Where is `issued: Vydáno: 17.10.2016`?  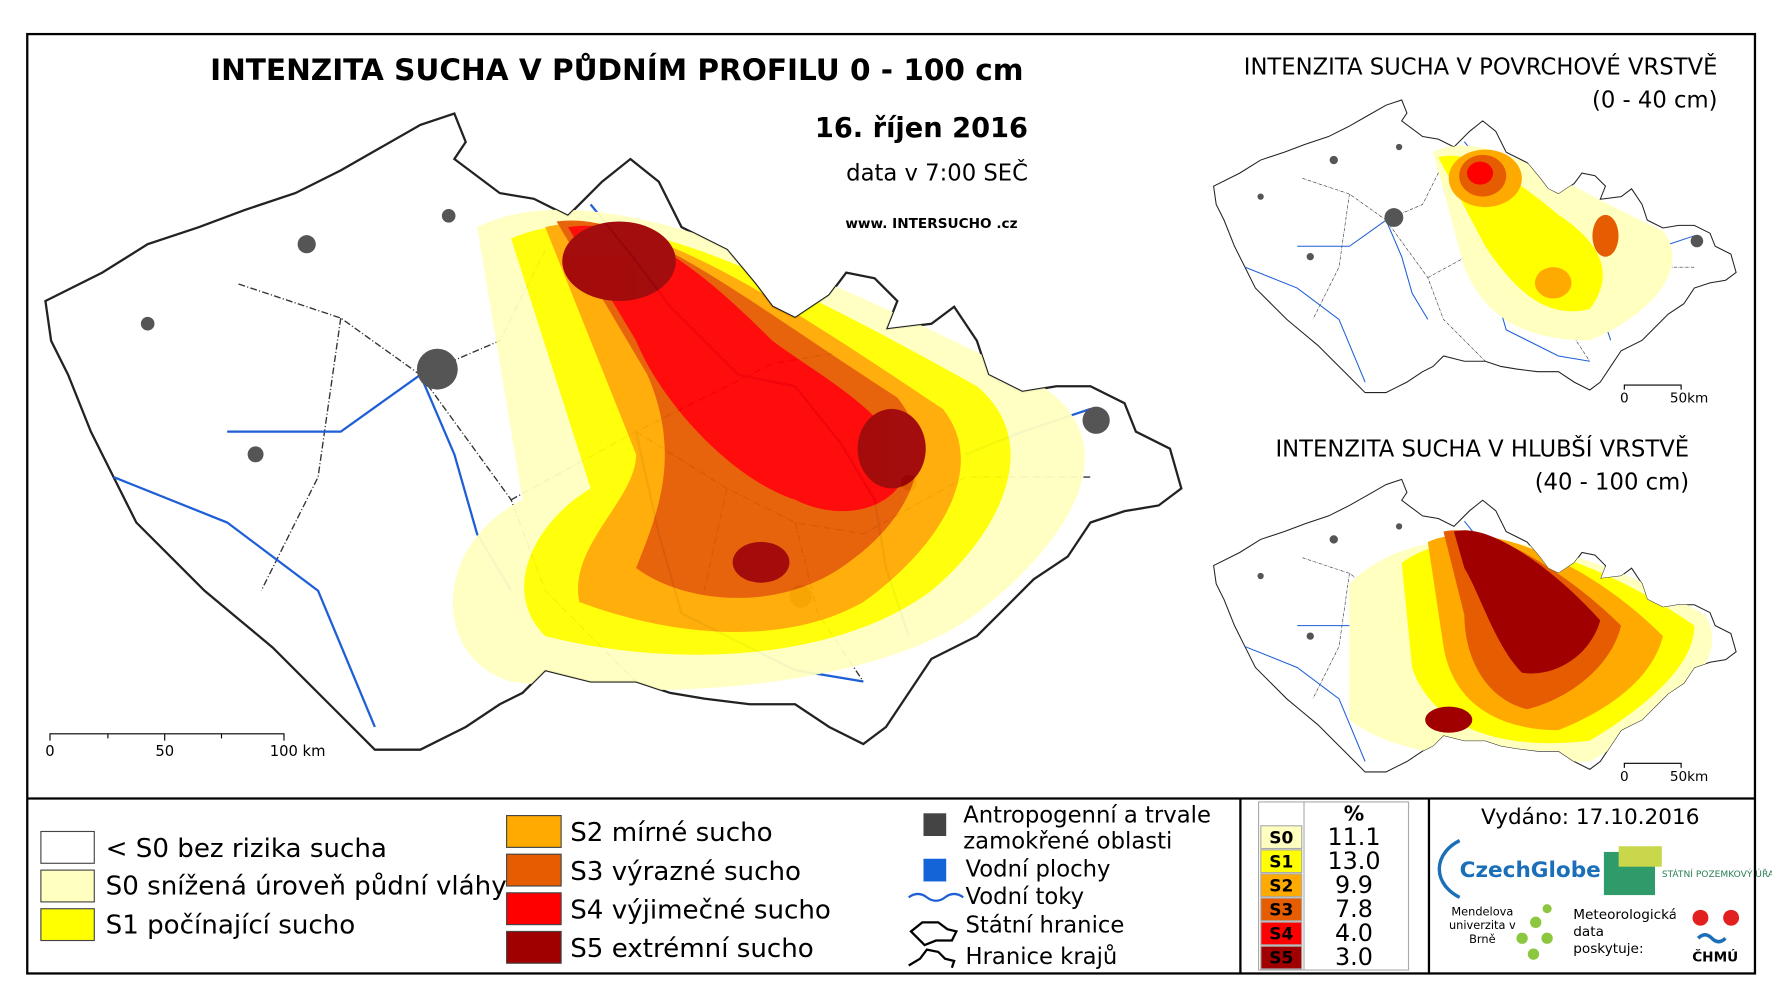
issued: Vydáno: 17.10.2016 is located at coordinates (1590, 817).